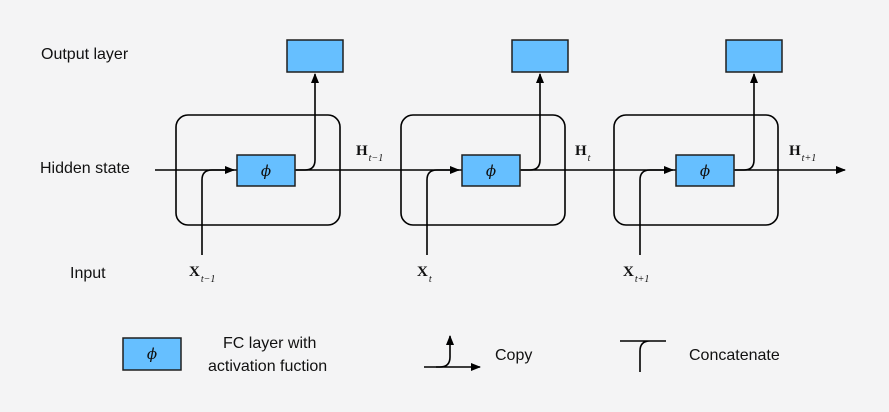 The height and width of the screenshot is (412, 889). What do you see at coordinates (369, 153) in the screenshot?
I see `hidden-h-label: Ht−1` at bounding box center [369, 153].